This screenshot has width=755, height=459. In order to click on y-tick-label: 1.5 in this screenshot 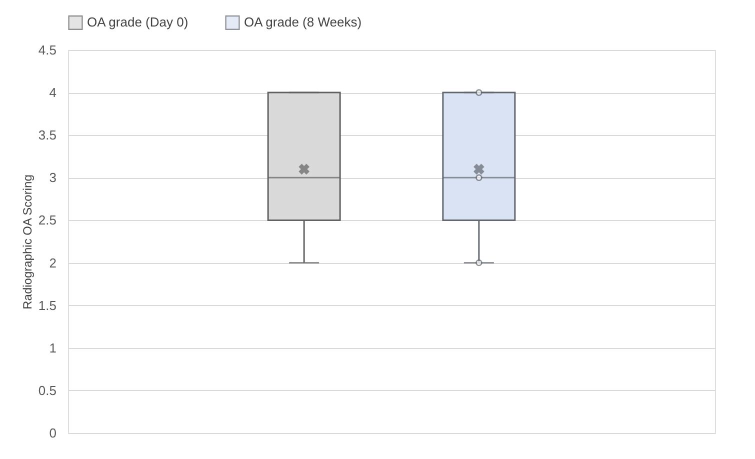, I will do `click(47, 305)`.